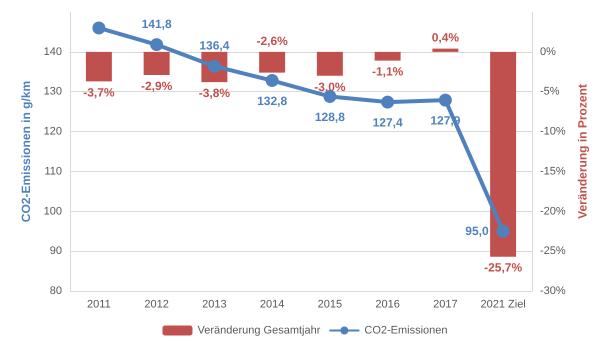 The height and width of the screenshot is (343, 610). Describe the element at coordinates (330, 117) in the screenshot. I see `data-label: 128,8` at that location.